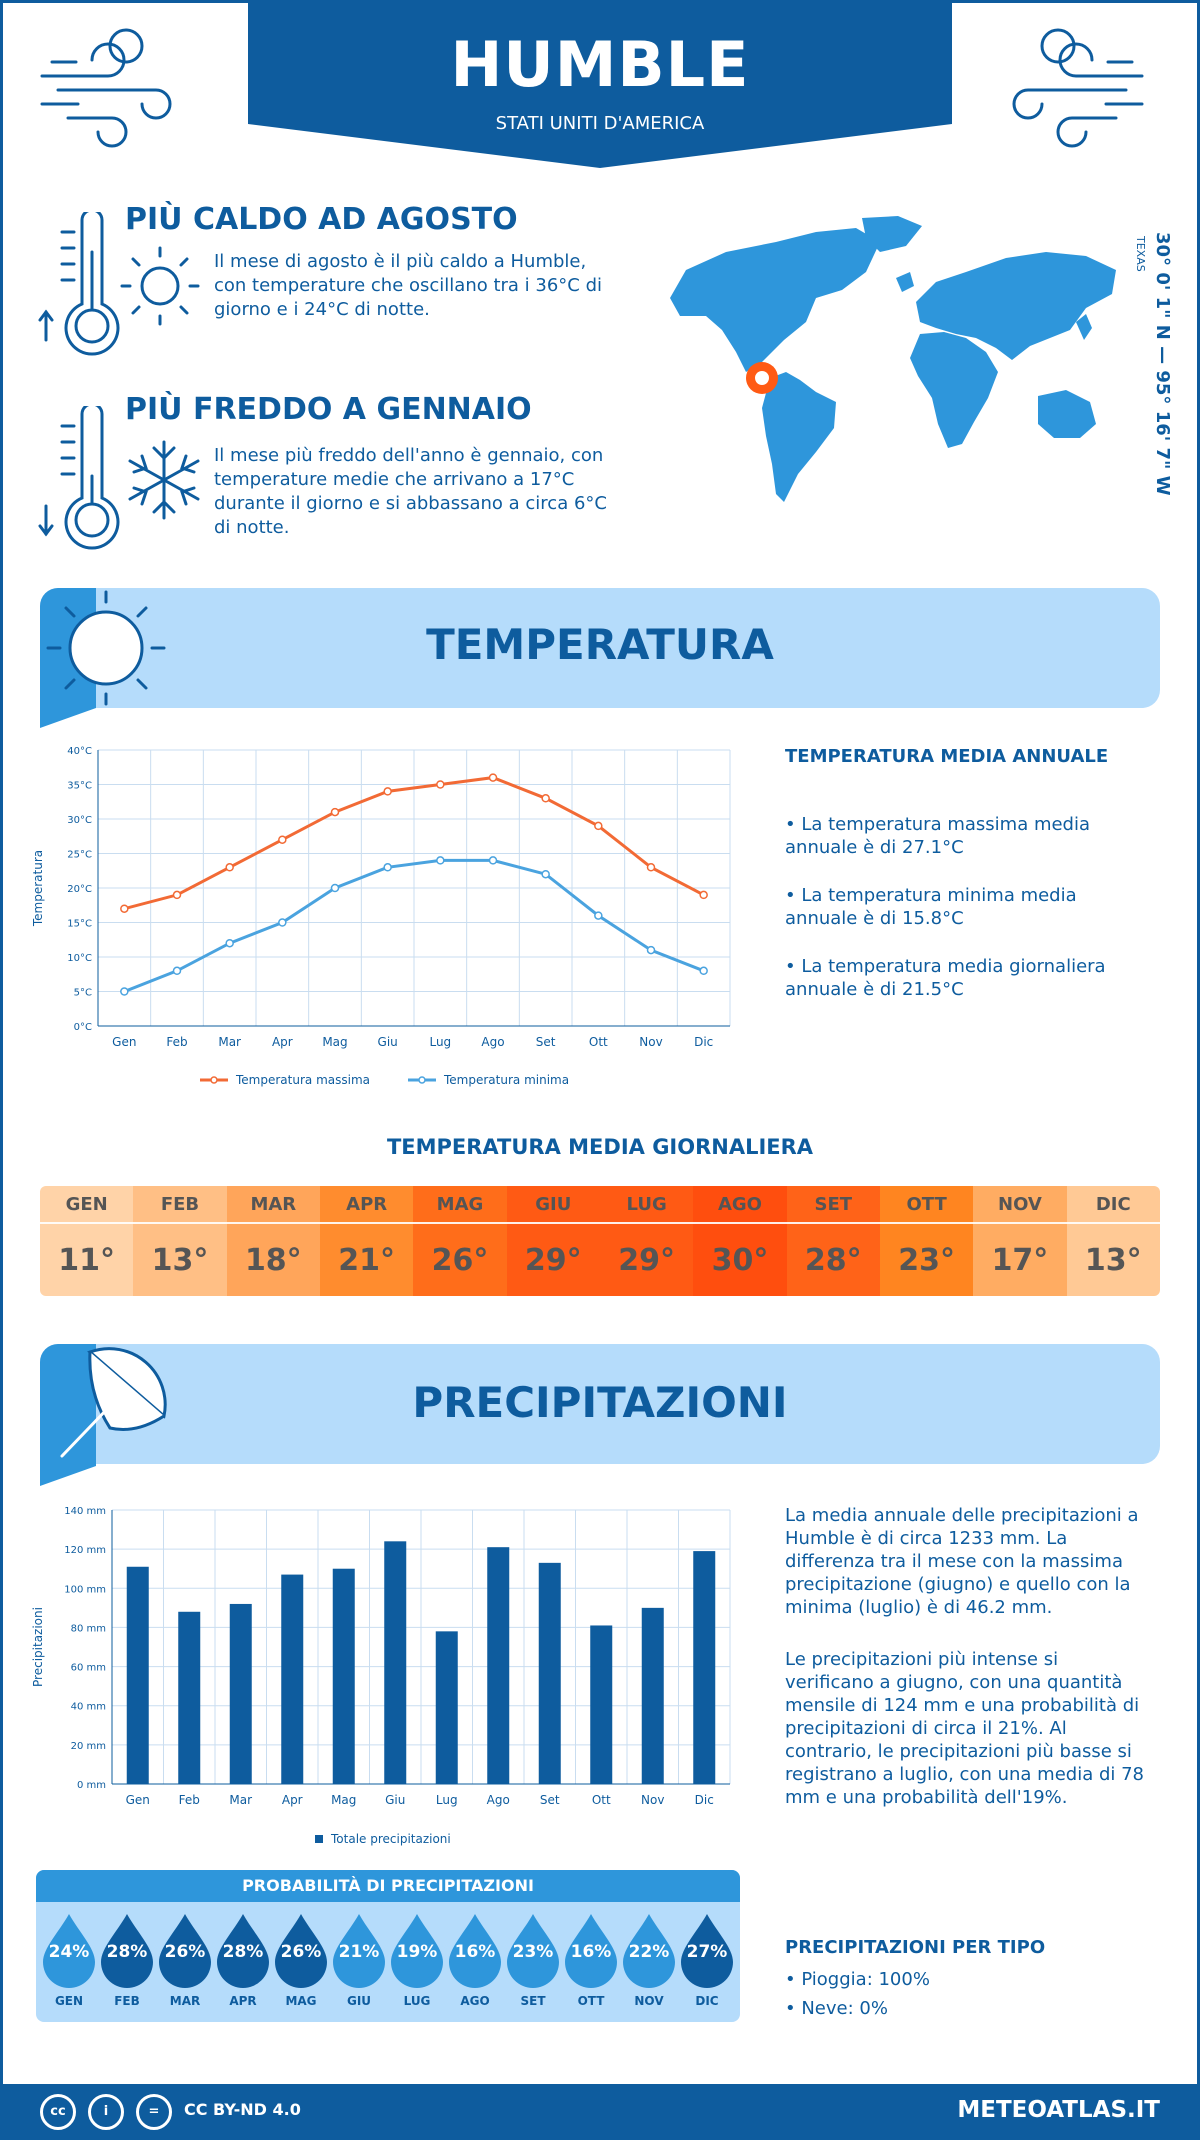  What do you see at coordinates (58, 2112) in the screenshot?
I see `cc-icon: cc` at bounding box center [58, 2112].